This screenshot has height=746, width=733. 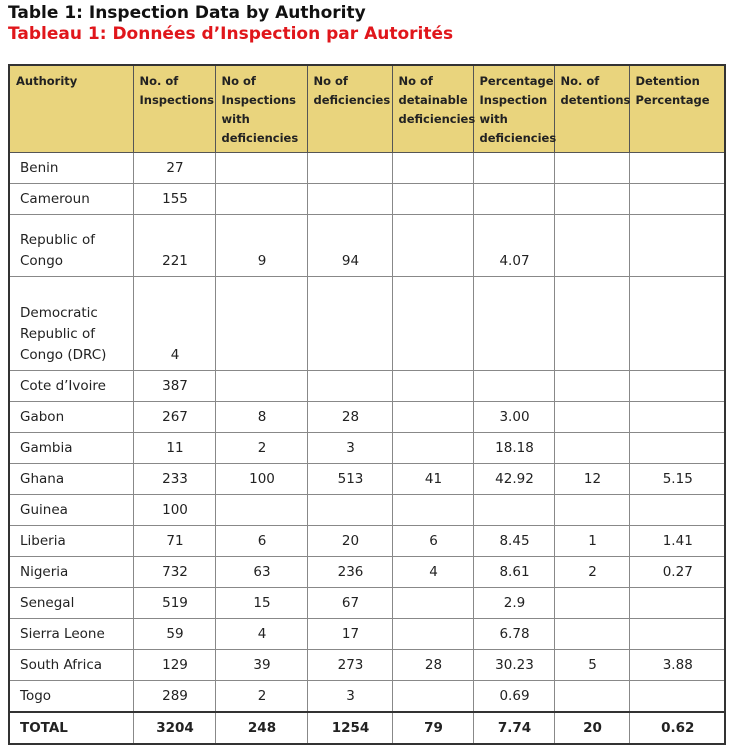 I want to click on table-row: Benin 27, so click(x=367, y=168).